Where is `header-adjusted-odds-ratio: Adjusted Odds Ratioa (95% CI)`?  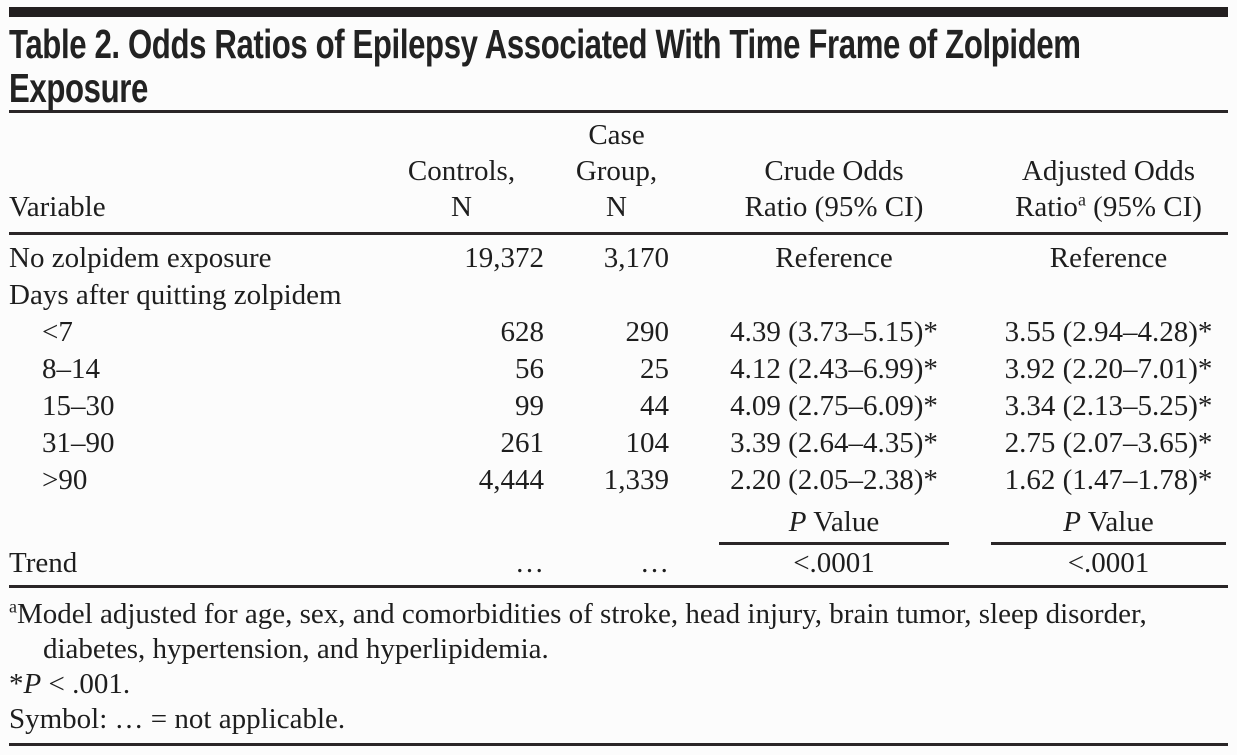
header-adjusted-odds-ratio: Adjusted Odds Ratioa (95% CI) is located at coordinates (1108, 174).